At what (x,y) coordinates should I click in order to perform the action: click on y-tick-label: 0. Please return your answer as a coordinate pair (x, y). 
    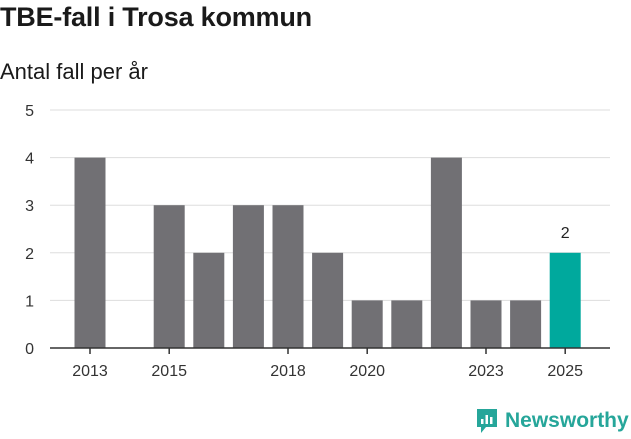
    Looking at the image, I should click on (29, 349).